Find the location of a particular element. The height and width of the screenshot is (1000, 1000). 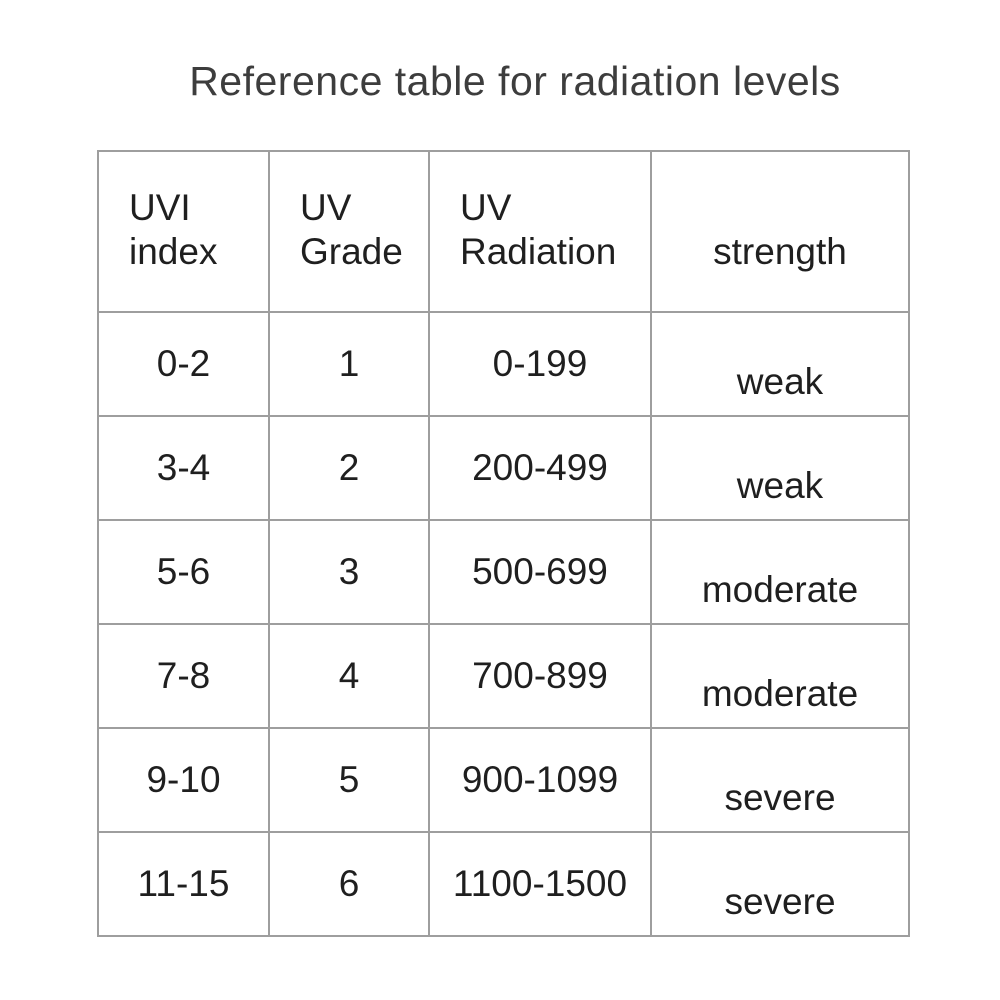

page-title: Reference table for radiation levels is located at coordinates (515, 81).